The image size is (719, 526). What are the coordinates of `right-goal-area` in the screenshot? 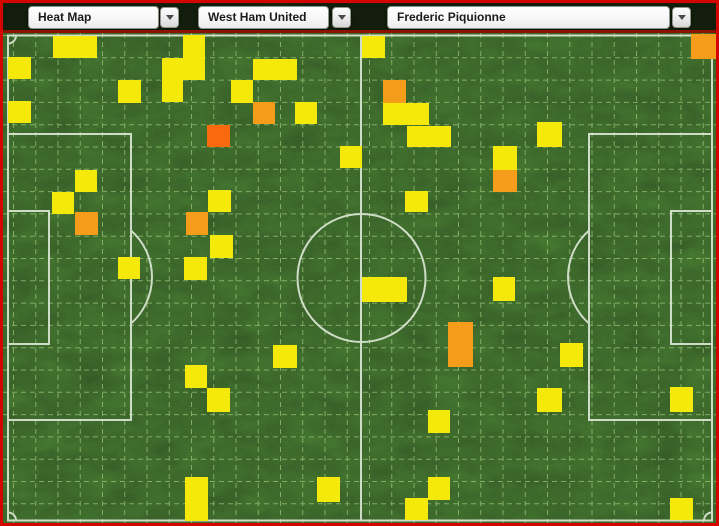 It's located at (691, 277).